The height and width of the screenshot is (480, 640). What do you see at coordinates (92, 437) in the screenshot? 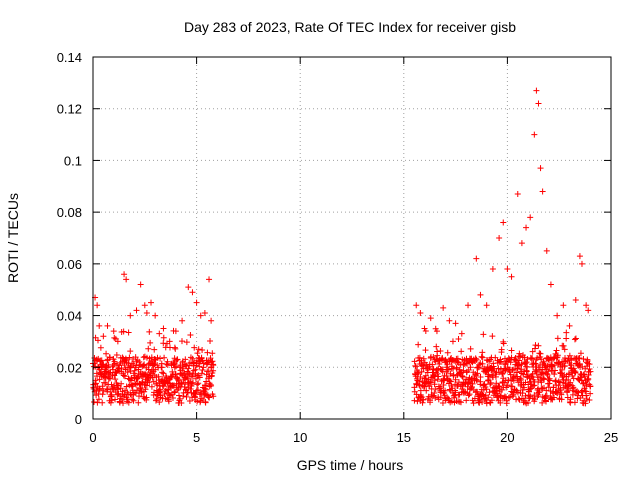
I see `x-tick-label: 0` at bounding box center [92, 437].